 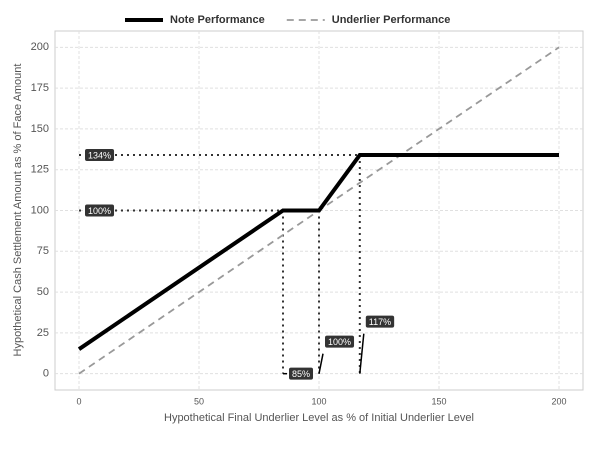 I want to click on y-tick-label: 200, so click(x=40, y=47).